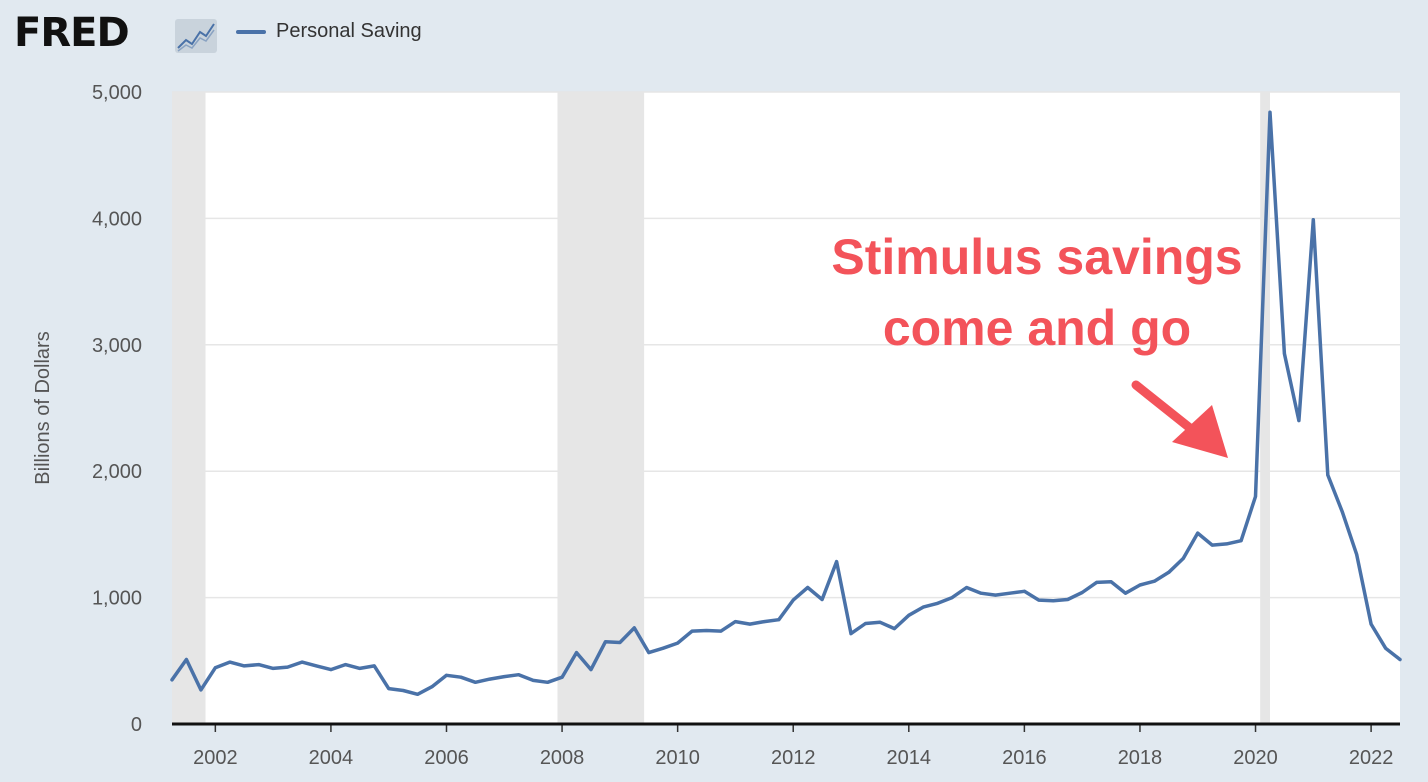 The width and height of the screenshot is (1428, 782). Describe the element at coordinates (1140, 758) in the screenshot. I see `x-tick-label: 2018` at that location.